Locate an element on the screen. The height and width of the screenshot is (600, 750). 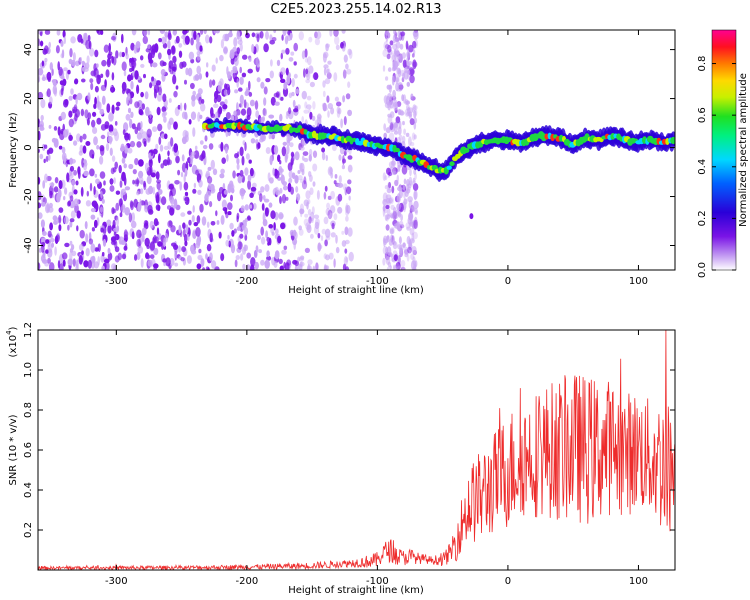
colorbar-tick-label: 0.8 is located at coordinates (702, 64).